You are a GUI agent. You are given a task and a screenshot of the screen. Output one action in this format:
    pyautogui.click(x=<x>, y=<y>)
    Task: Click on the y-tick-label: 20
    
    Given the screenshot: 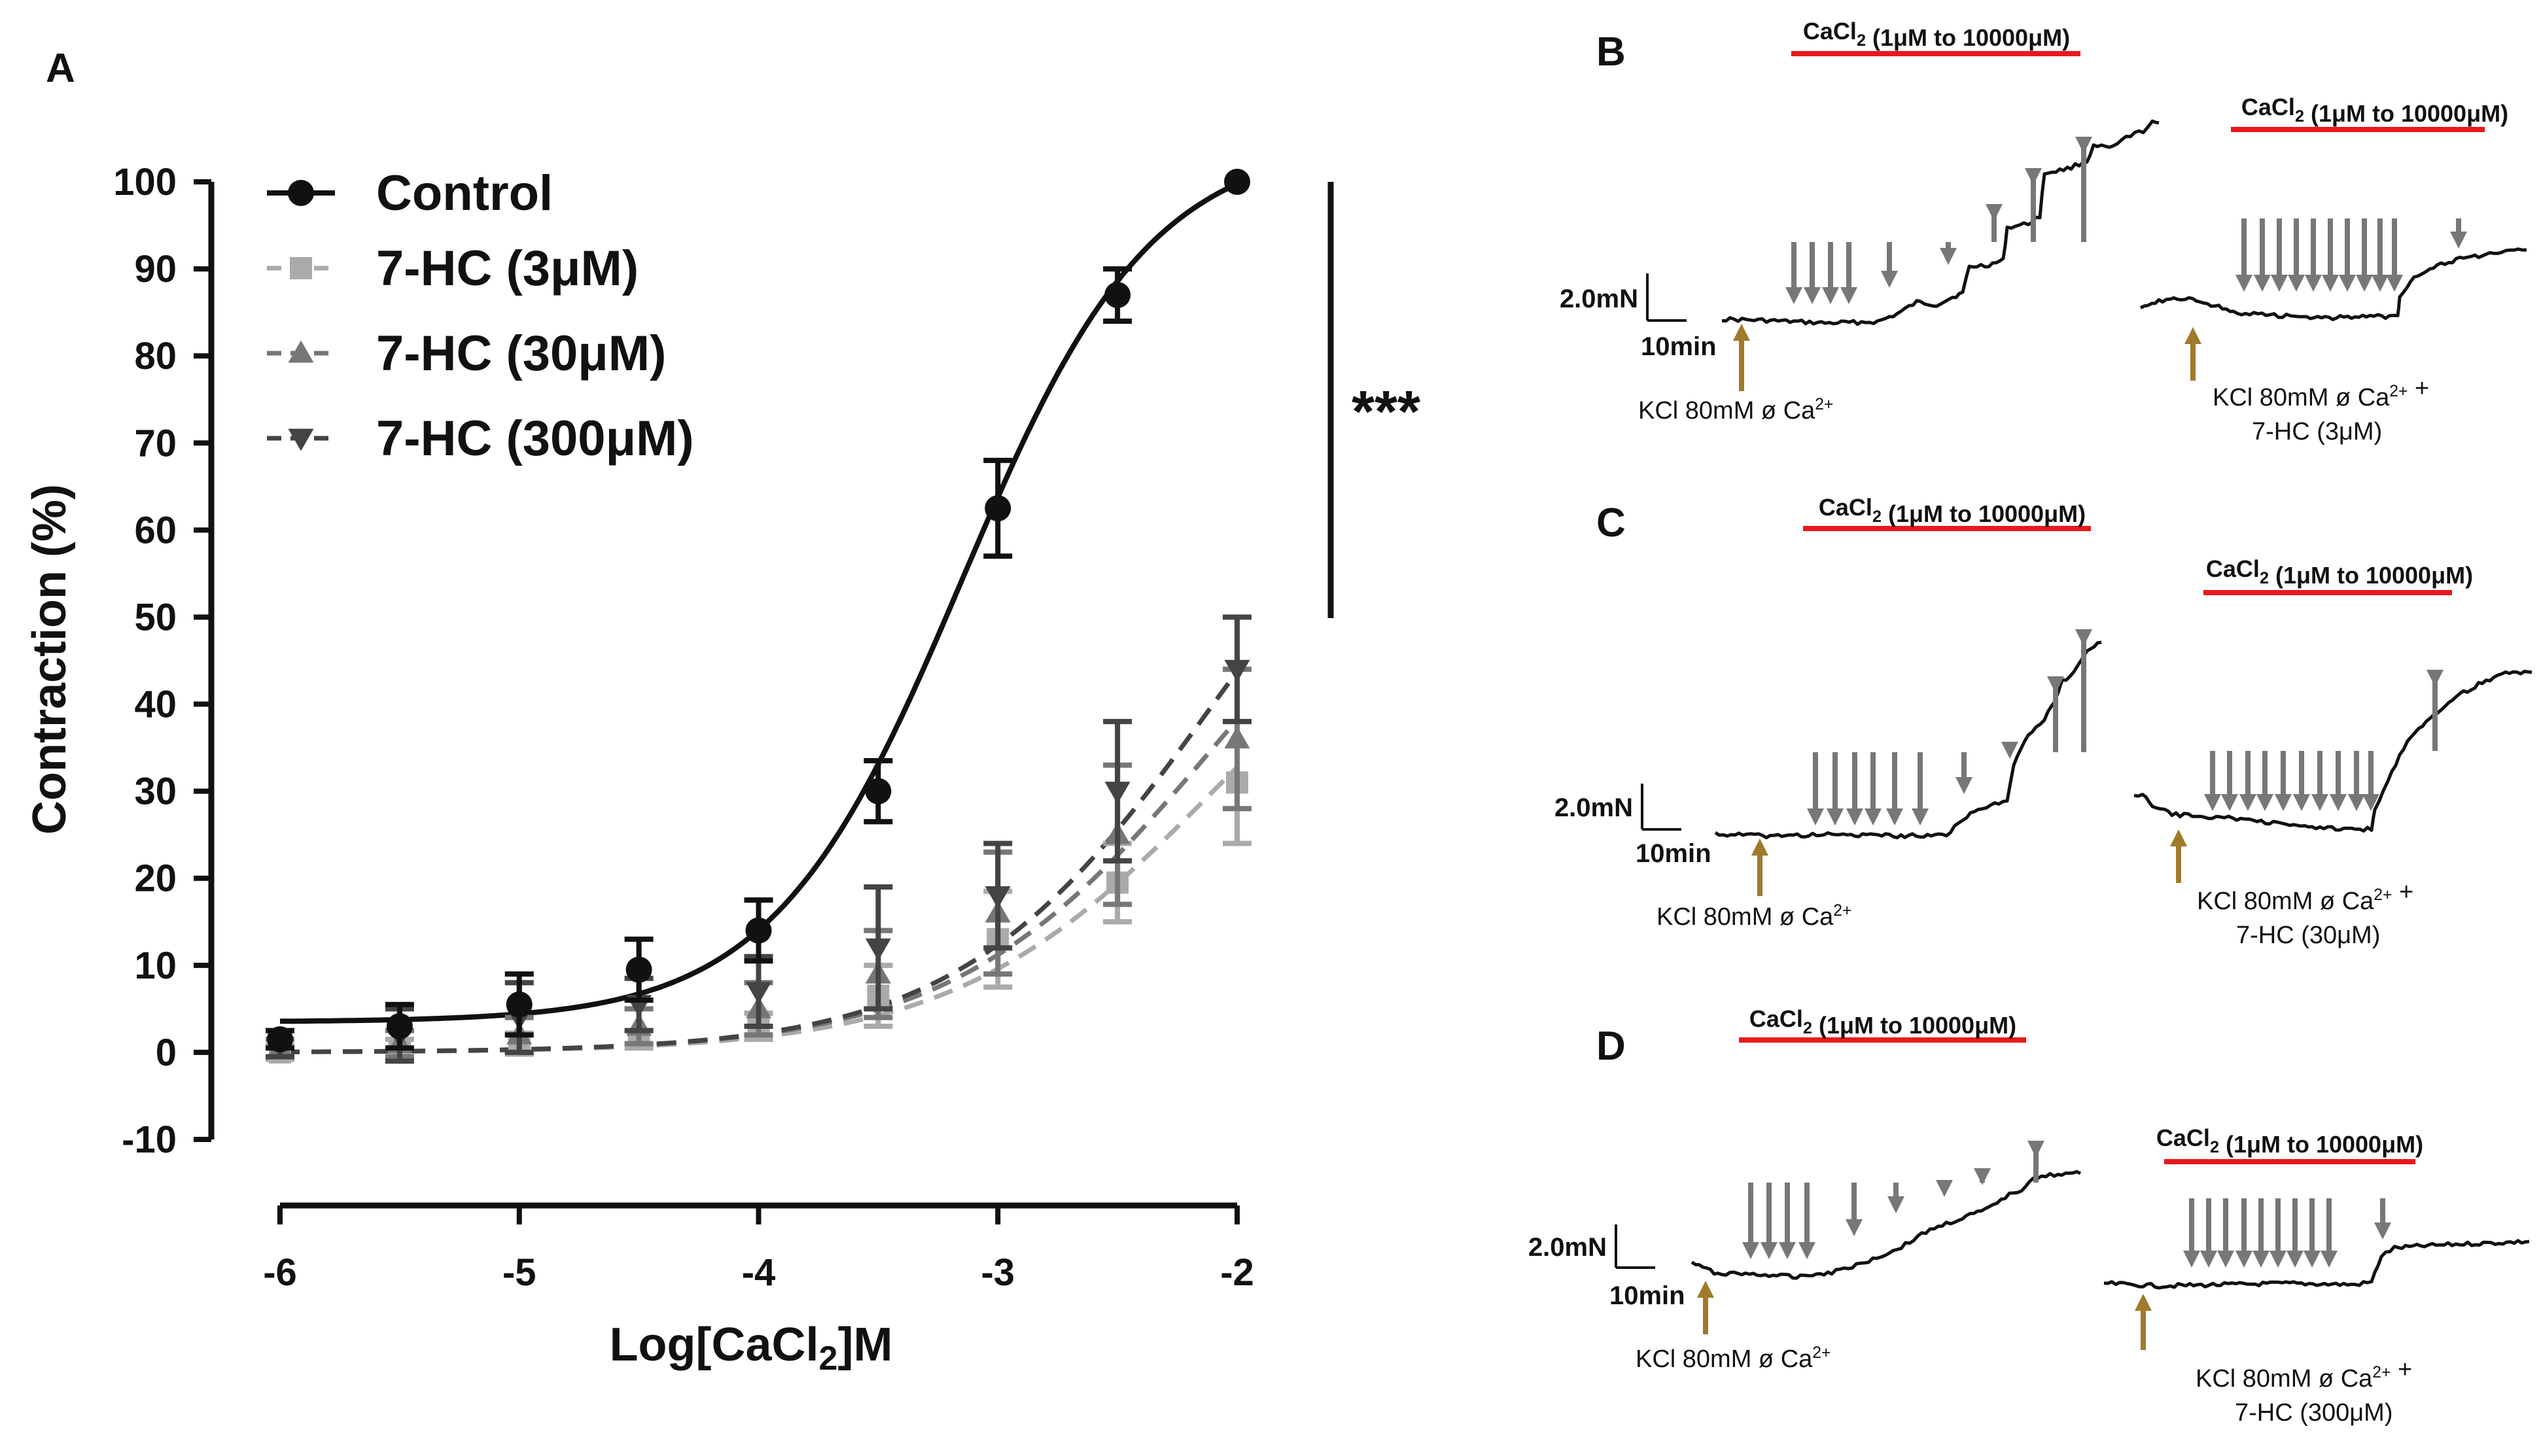 What is the action you would take?
    pyautogui.click(x=156, y=879)
    